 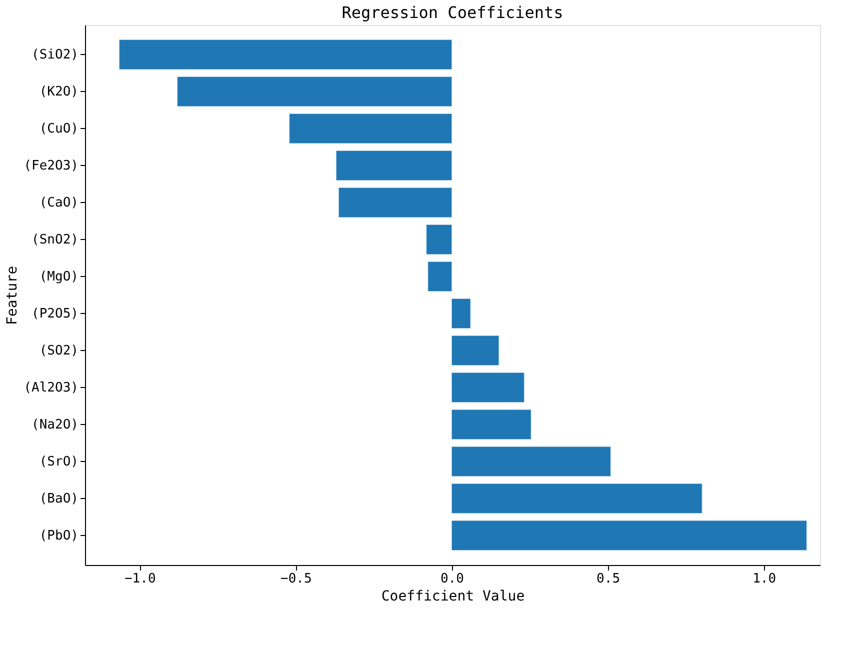 I want to click on x-tick-label: 0.0, so click(x=452, y=579).